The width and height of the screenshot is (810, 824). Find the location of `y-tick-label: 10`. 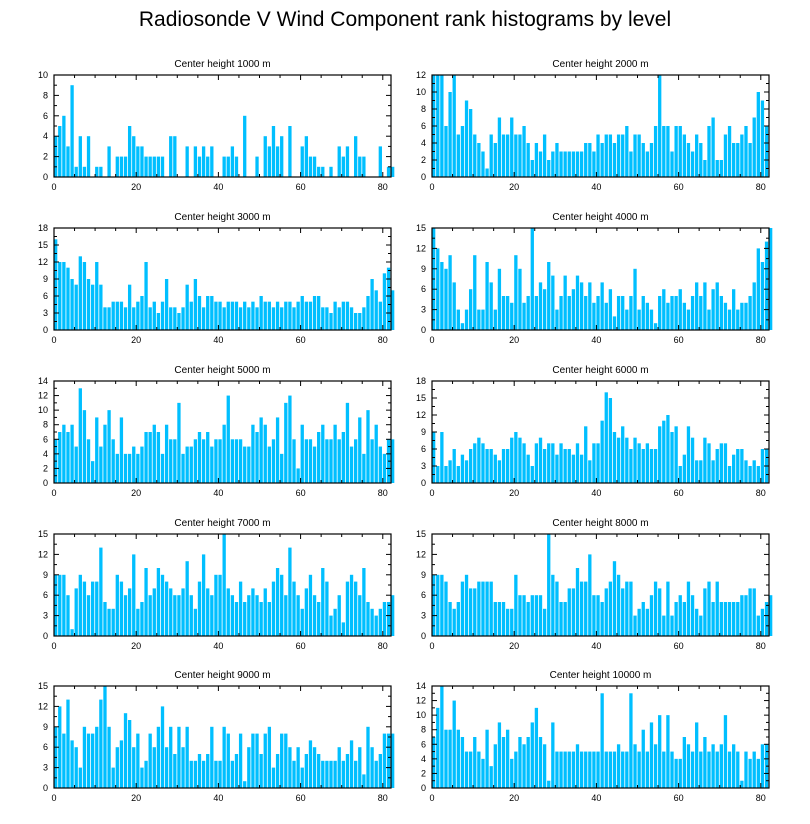

y-tick-label: 10 is located at coordinates (421, 92).